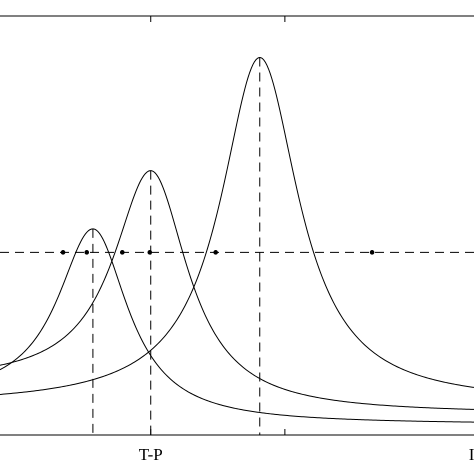 The height and width of the screenshot is (474, 474). I want to click on x-tick-label-0: T-P, so click(151, 454).